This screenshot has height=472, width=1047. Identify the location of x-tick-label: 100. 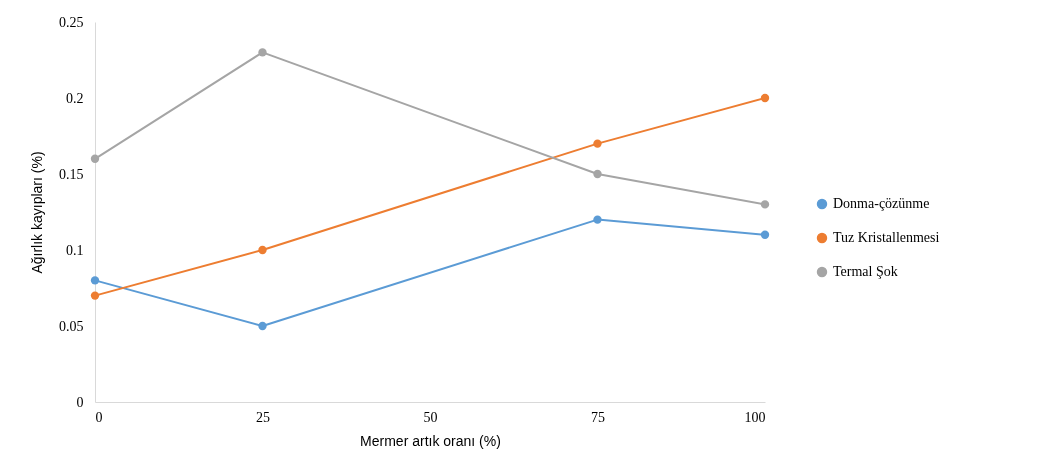
(755, 417).